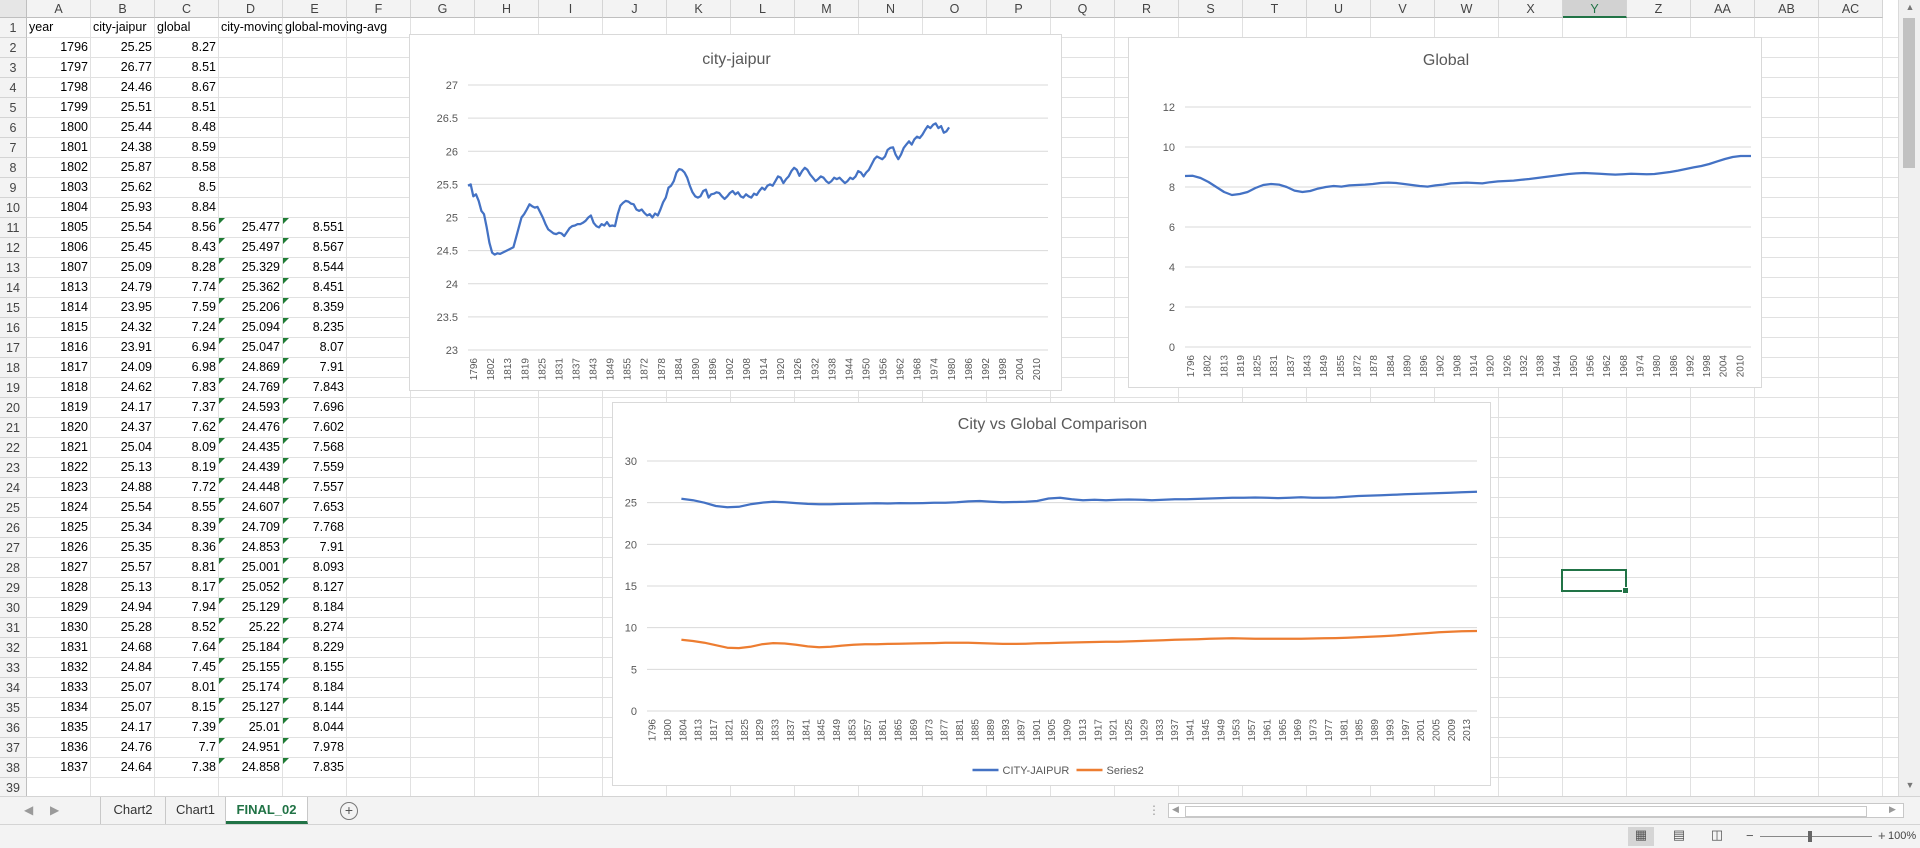 Image resolution: width=1920 pixels, height=848 pixels. What do you see at coordinates (1909, 398) in the screenshot?
I see `vertical-scrollbar: ▲ ▼` at bounding box center [1909, 398].